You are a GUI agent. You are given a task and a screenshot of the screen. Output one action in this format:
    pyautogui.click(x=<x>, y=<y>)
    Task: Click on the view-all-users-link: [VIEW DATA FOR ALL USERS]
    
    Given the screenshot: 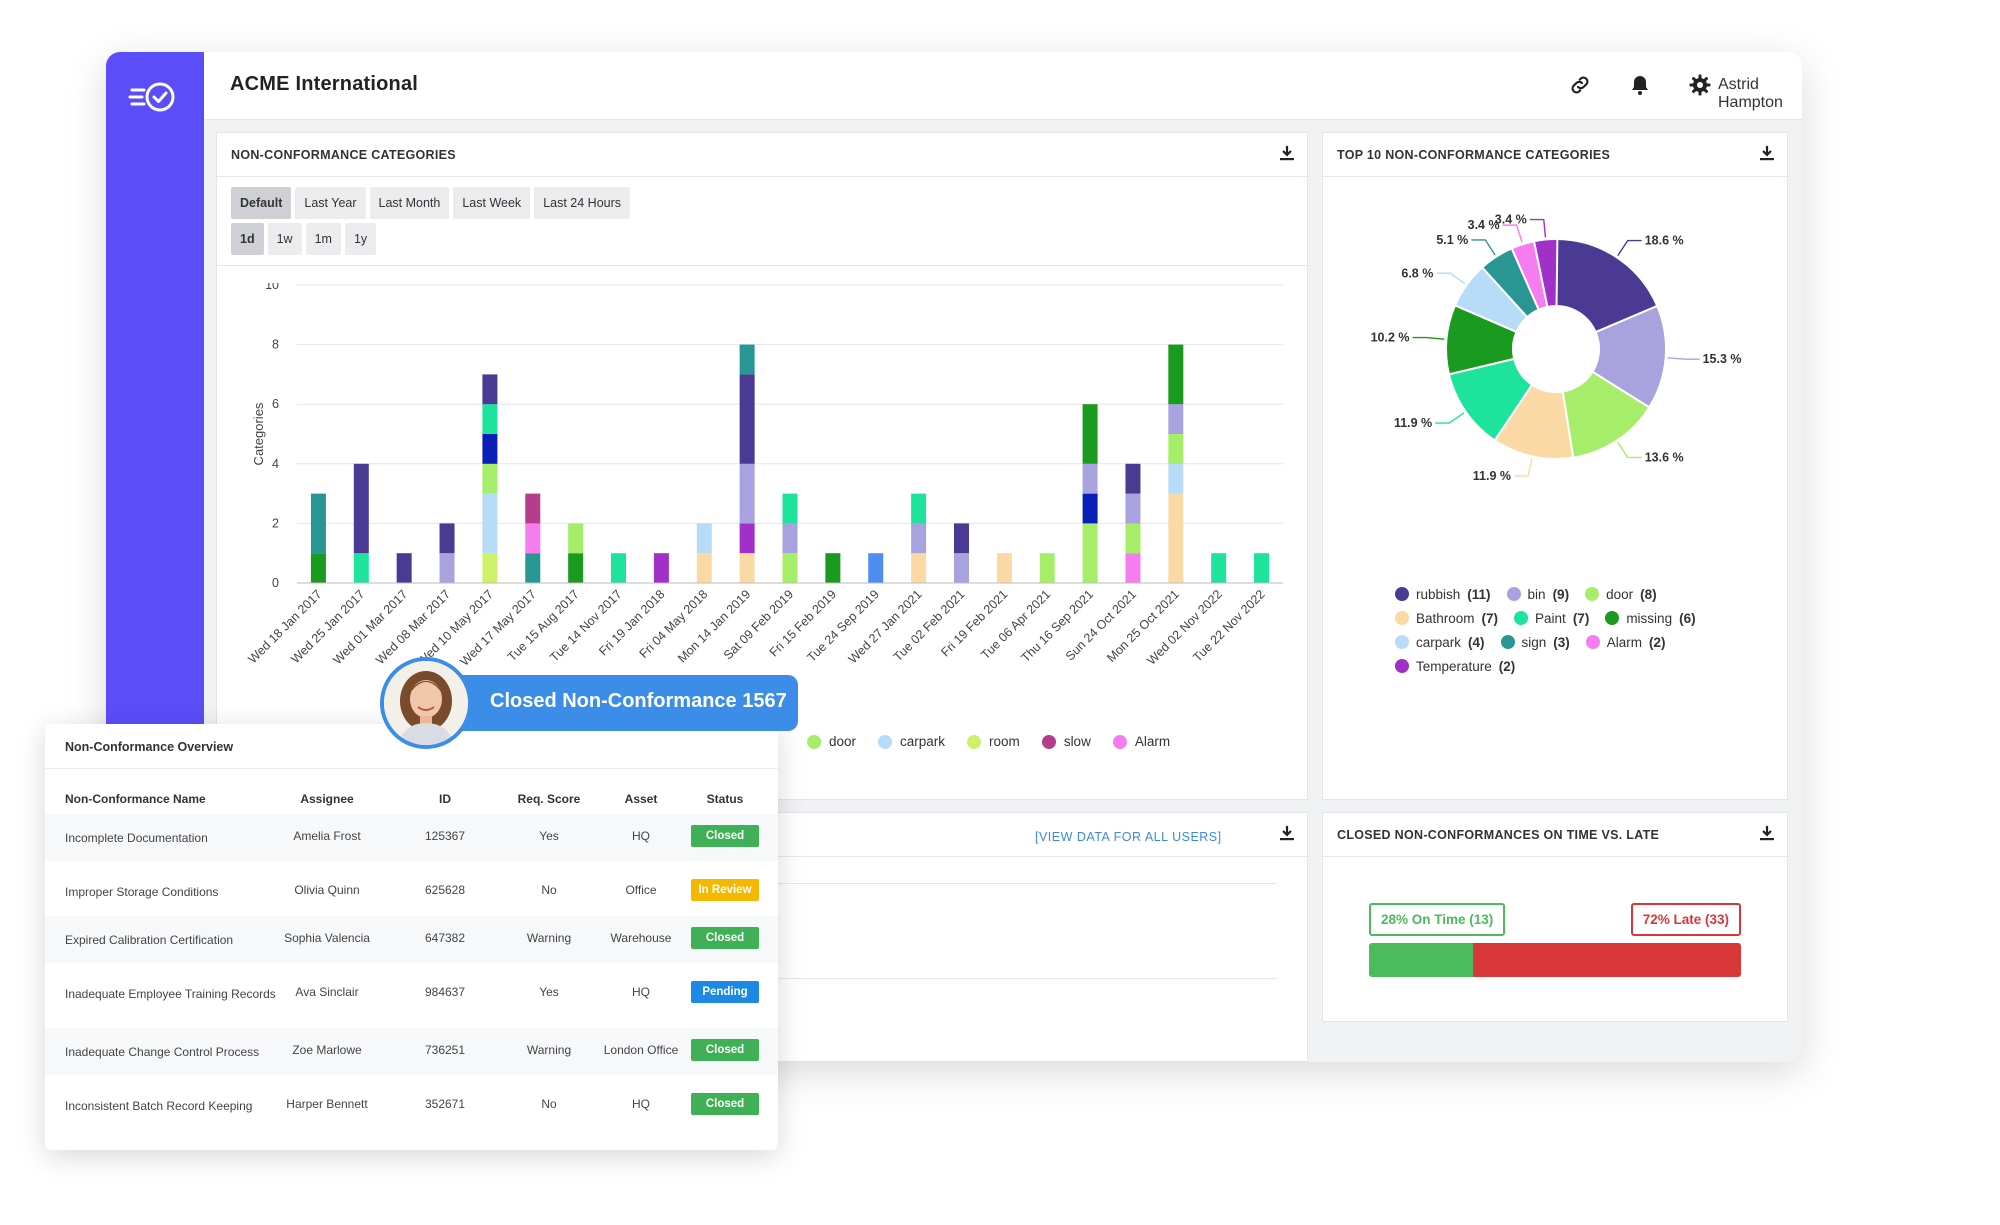 What is the action you would take?
    pyautogui.click(x=1128, y=837)
    